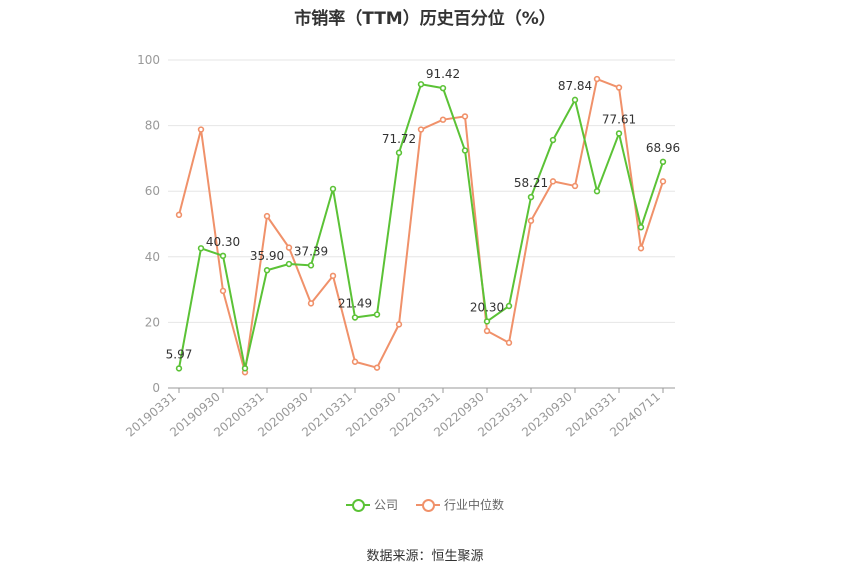 Image resolution: width=850 pixels, height=575 pixels. Describe the element at coordinates (531, 183) in the screenshot. I see `data-label: 58.21` at that location.